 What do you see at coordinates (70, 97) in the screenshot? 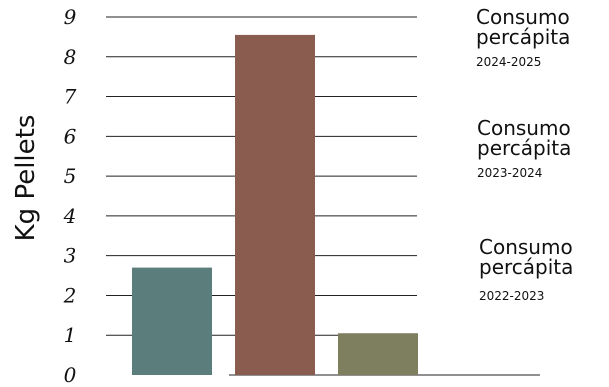
I see `y-tick-label: 7` at bounding box center [70, 97].